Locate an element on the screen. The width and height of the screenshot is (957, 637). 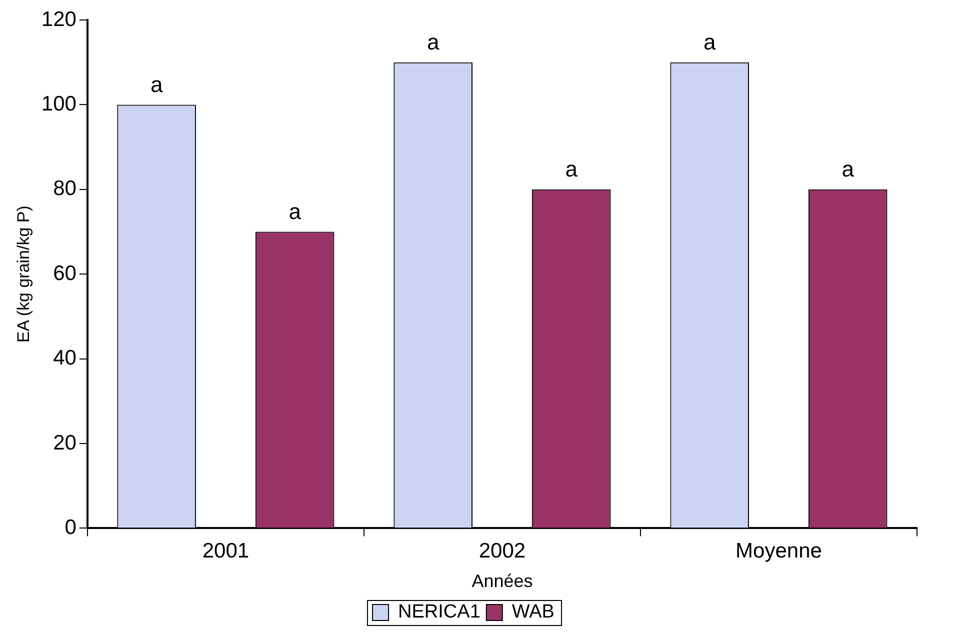
y-tick-label: 120 is located at coordinates (58, 19).